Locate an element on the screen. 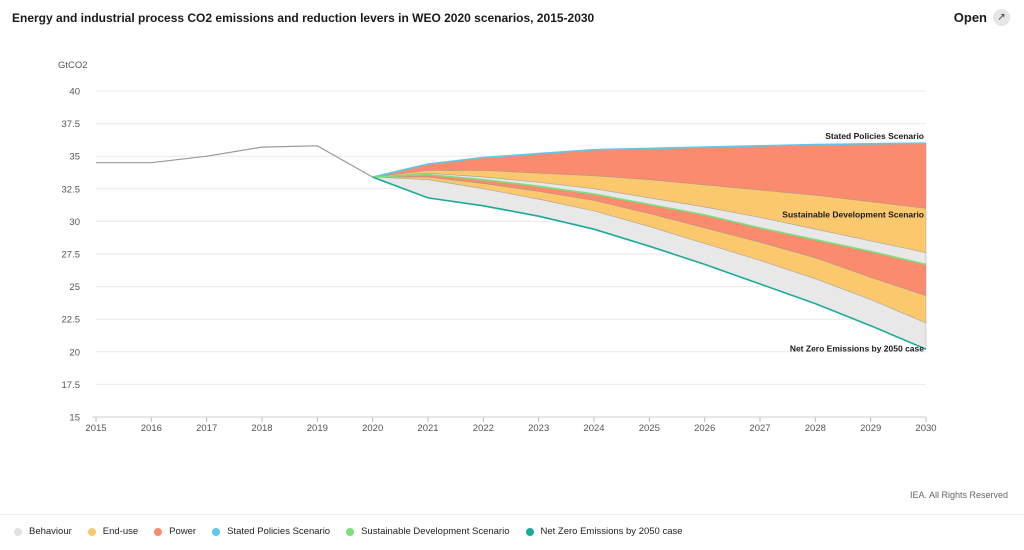 This screenshot has width=1024, height=550. x-tick-label: 2026 is located at coordinates (704, 428).